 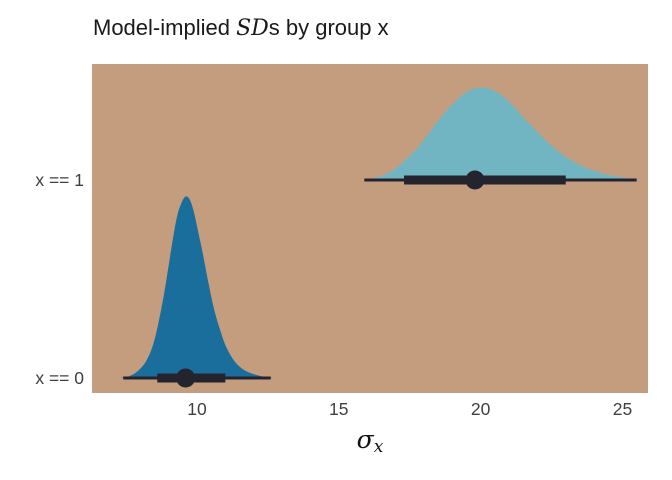 I want to click on chart-title: Model-implied SDs by group x, so click(x=241, y=28).